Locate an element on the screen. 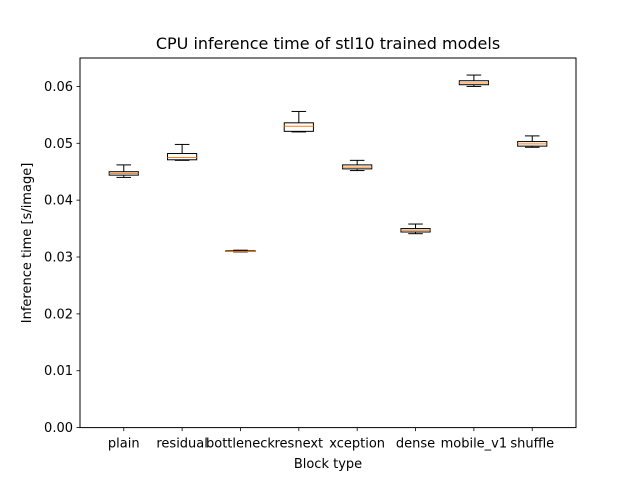 This screenshot has width=640, height=480. y-tick-label: 0.00 is located at coordinates (58, 428).